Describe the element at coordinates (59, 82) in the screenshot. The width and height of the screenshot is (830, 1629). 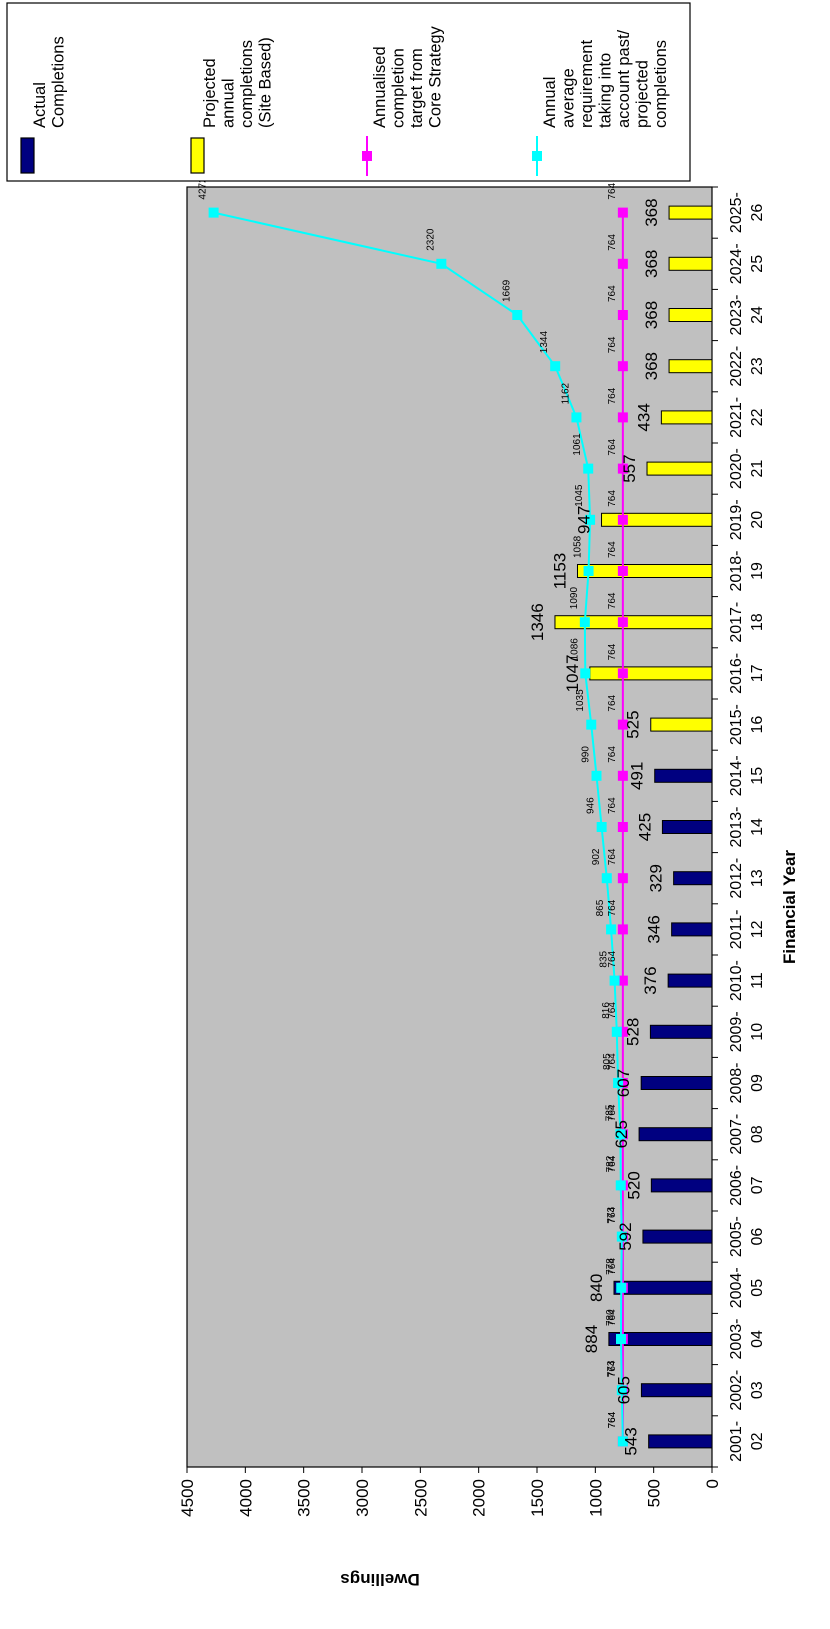
I see `legend-label: Completions` at that location.